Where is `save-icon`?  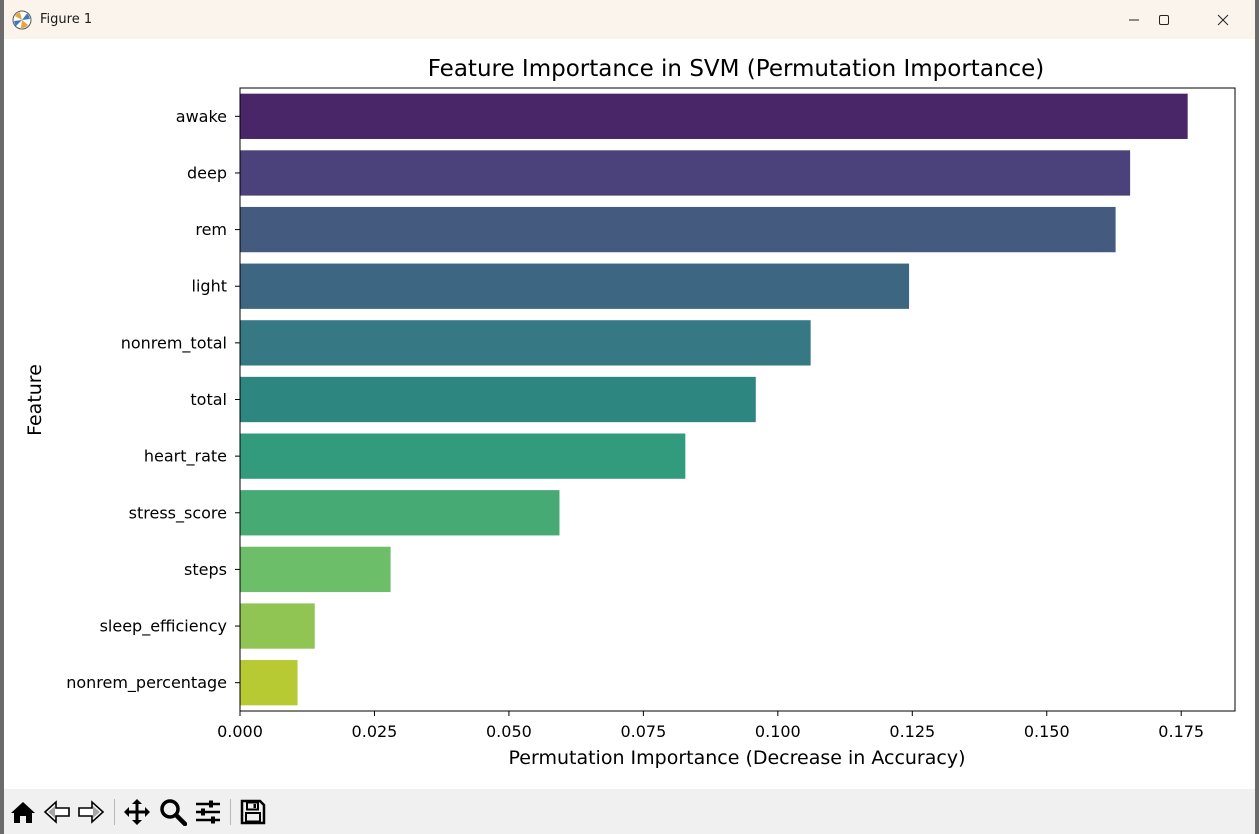
save-icon is located at coordinates (253, 812).